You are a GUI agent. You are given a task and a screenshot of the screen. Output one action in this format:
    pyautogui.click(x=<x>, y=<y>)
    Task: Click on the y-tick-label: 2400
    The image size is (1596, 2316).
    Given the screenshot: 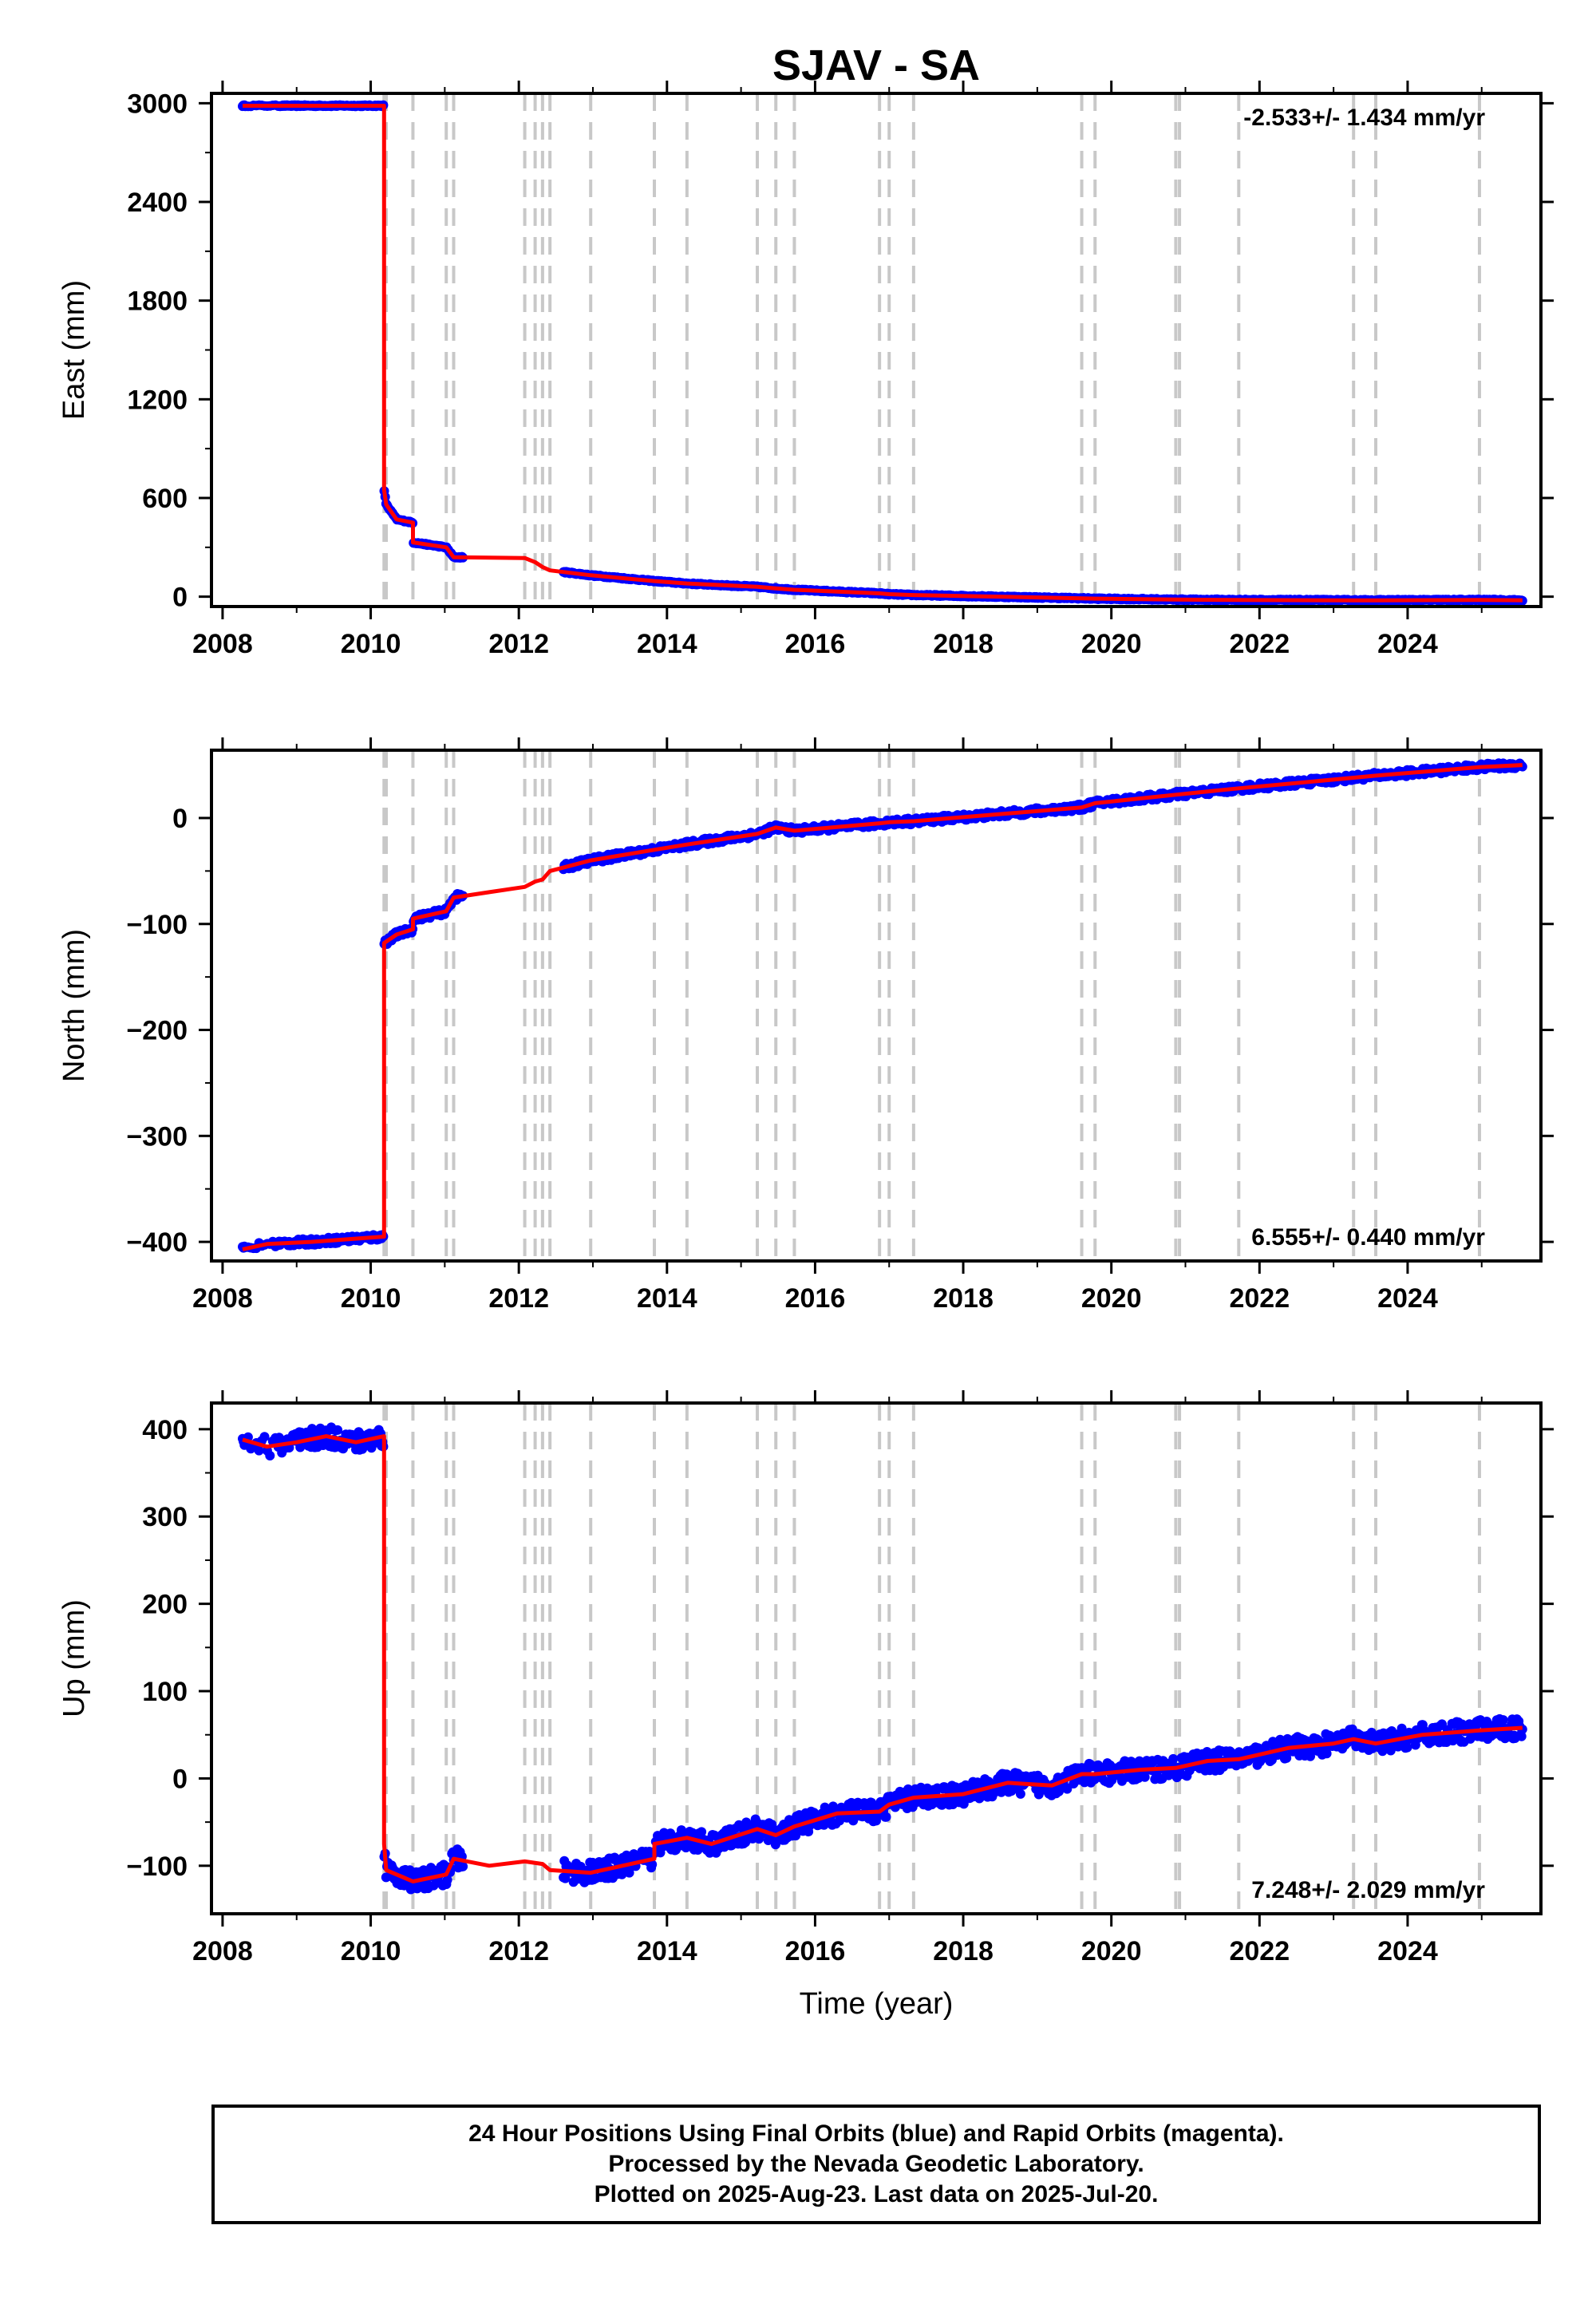 What is the action you would take?
    pyautogui.click(x=157, y=203)
    